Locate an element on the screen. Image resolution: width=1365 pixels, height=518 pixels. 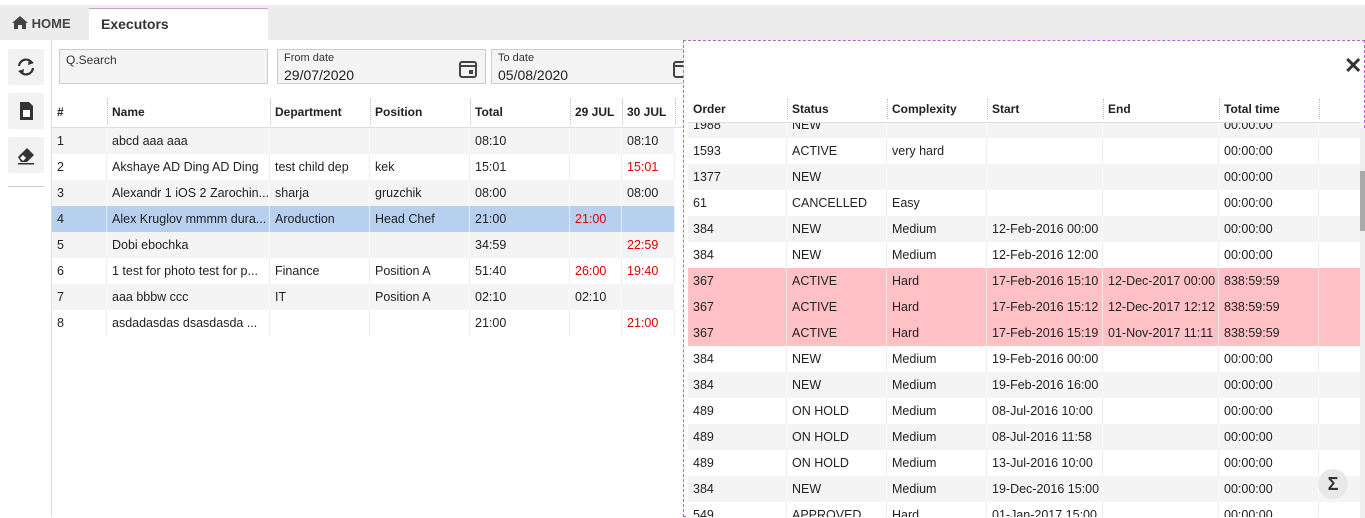
sum-button: Σ is located at coordinates (1333, 484).